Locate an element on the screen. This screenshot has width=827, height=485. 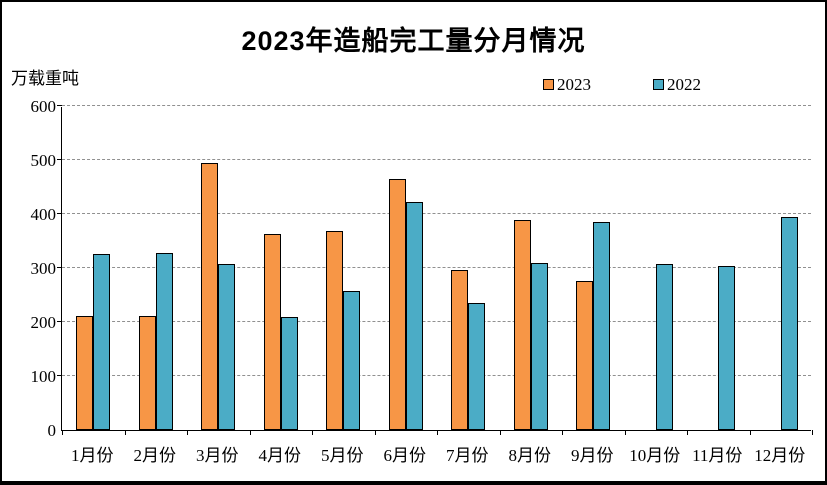
bar-2023-2月份 is located at coordinates (147, 373).